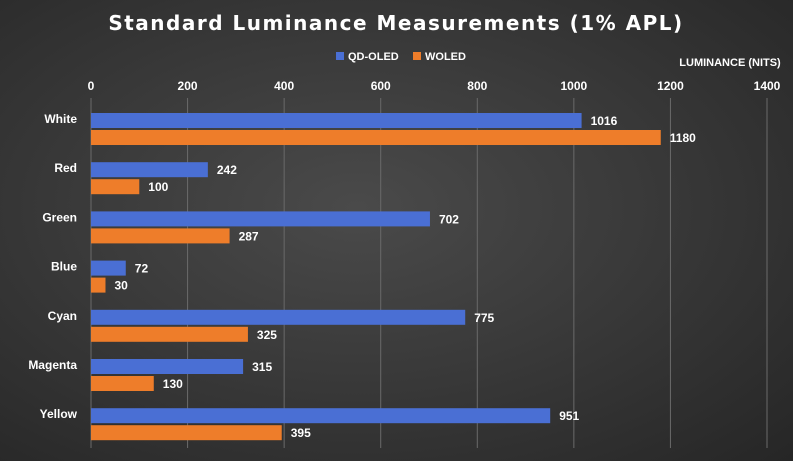 This screenshot has height=461, width=793. I want to click on x-tick-label: 200, so click(188, 86).